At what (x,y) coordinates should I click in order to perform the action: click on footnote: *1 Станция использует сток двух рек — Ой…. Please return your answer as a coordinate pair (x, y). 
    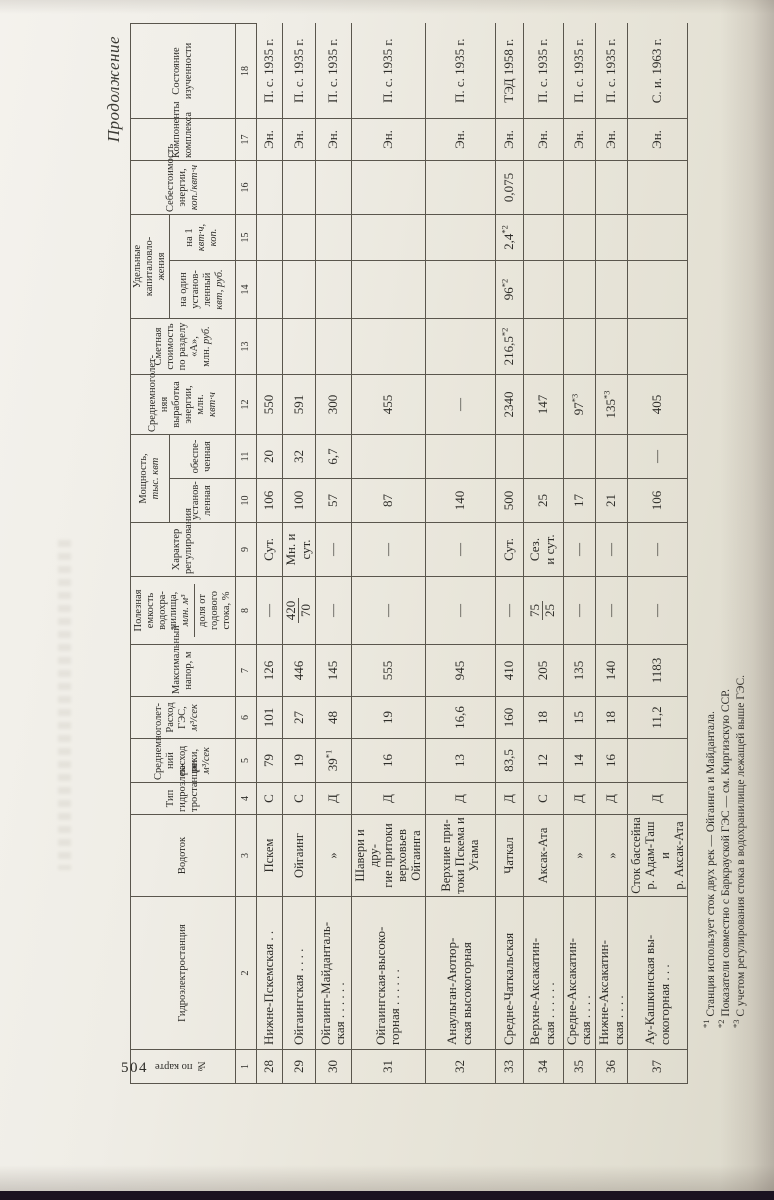
    Looking at the image, I should click on (708, 869).